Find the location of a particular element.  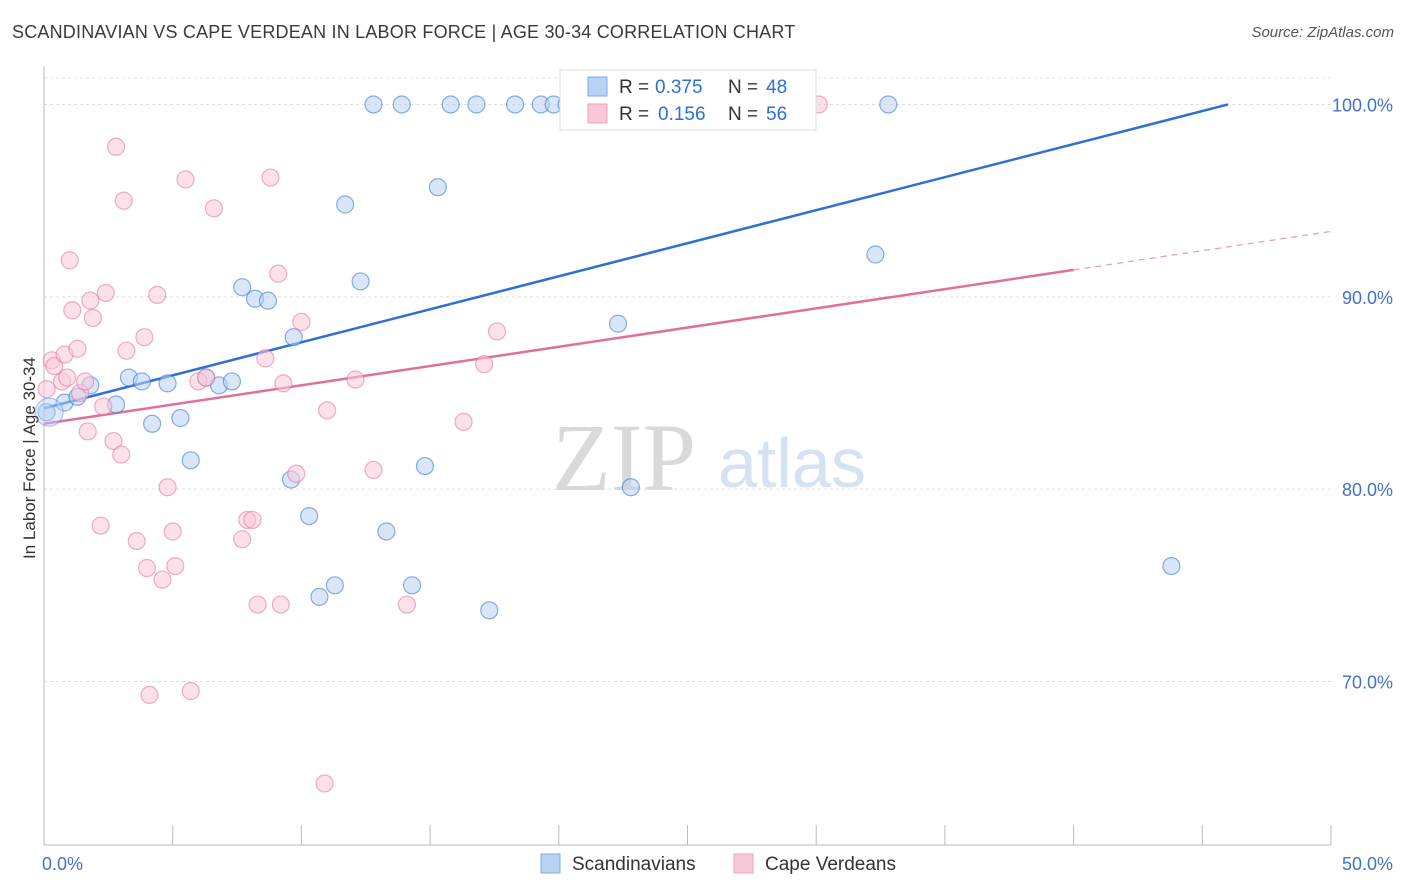

legend-swatch-scandinavians is located at coordinates (597, 86).